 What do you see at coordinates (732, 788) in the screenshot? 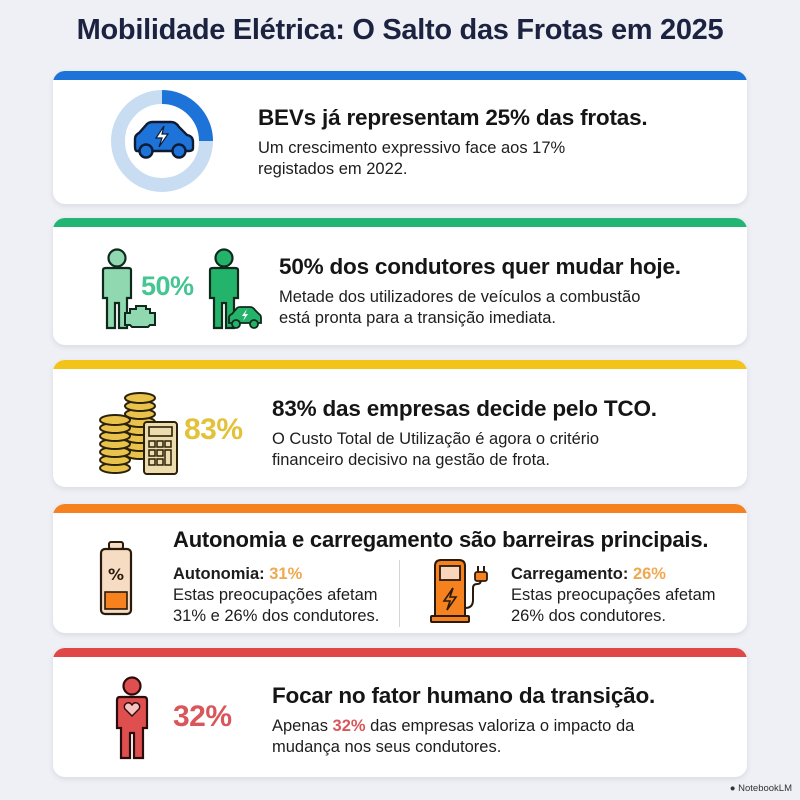
I see `notebooklm-logo-icon: ●` at bounding box center [732, 788].